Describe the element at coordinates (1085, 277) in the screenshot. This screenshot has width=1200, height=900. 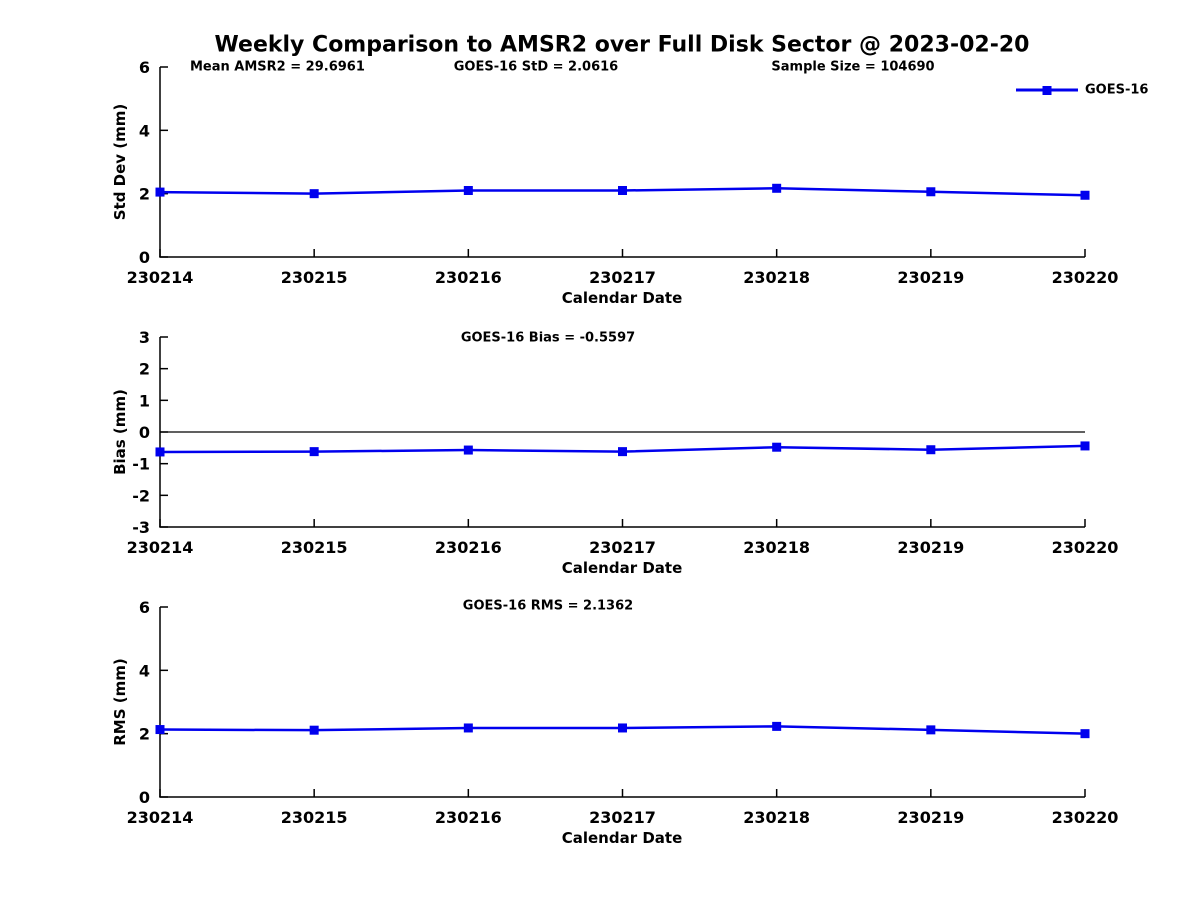
I see `std-dev-subplot-x-tick-label: 230220` at that location.